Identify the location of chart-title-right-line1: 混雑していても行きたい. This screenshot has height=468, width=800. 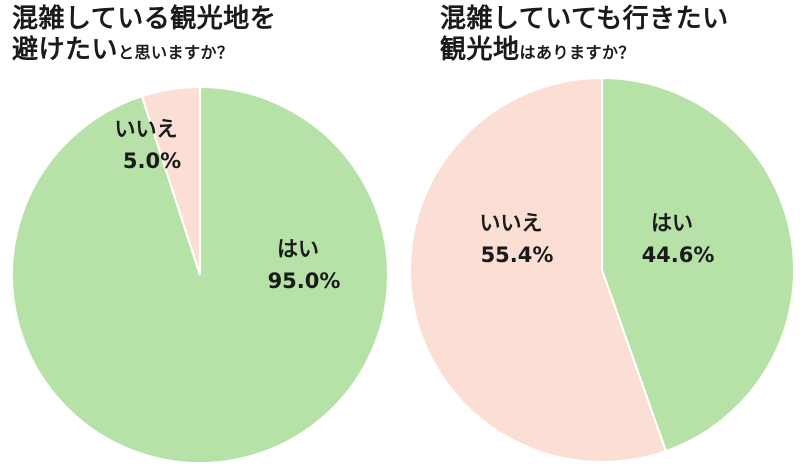
(584, 19).